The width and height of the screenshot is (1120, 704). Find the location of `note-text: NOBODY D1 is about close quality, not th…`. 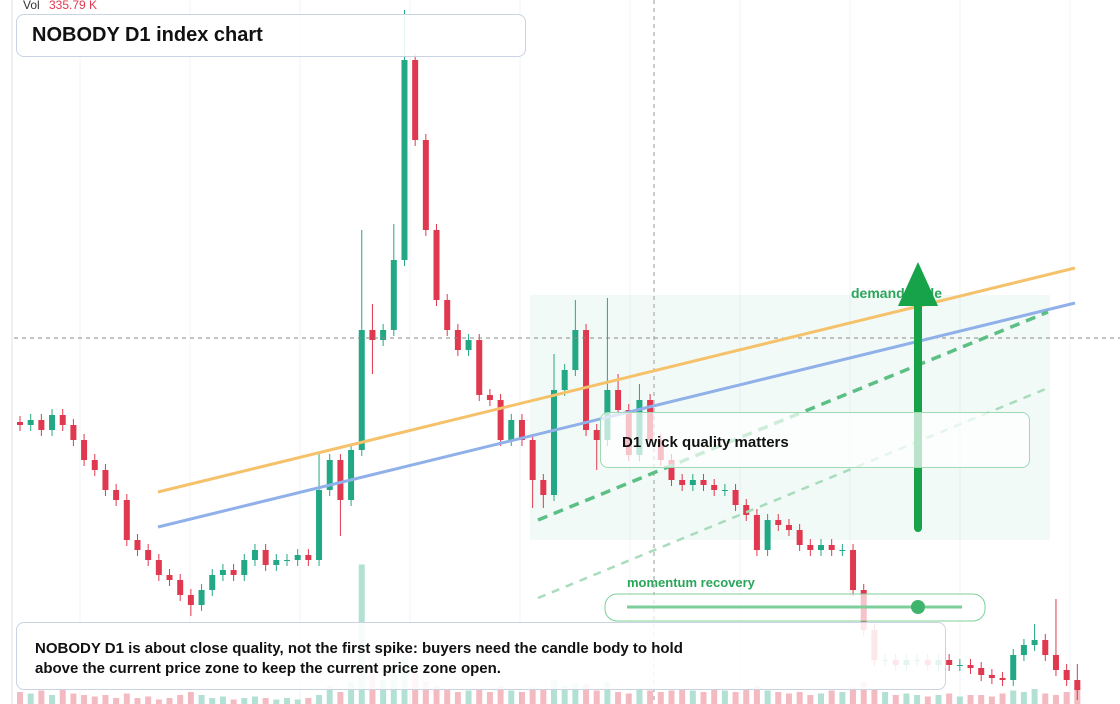

note-text: NOBODY D1 is about close quality, not th… is located at coordinates (359, 658).